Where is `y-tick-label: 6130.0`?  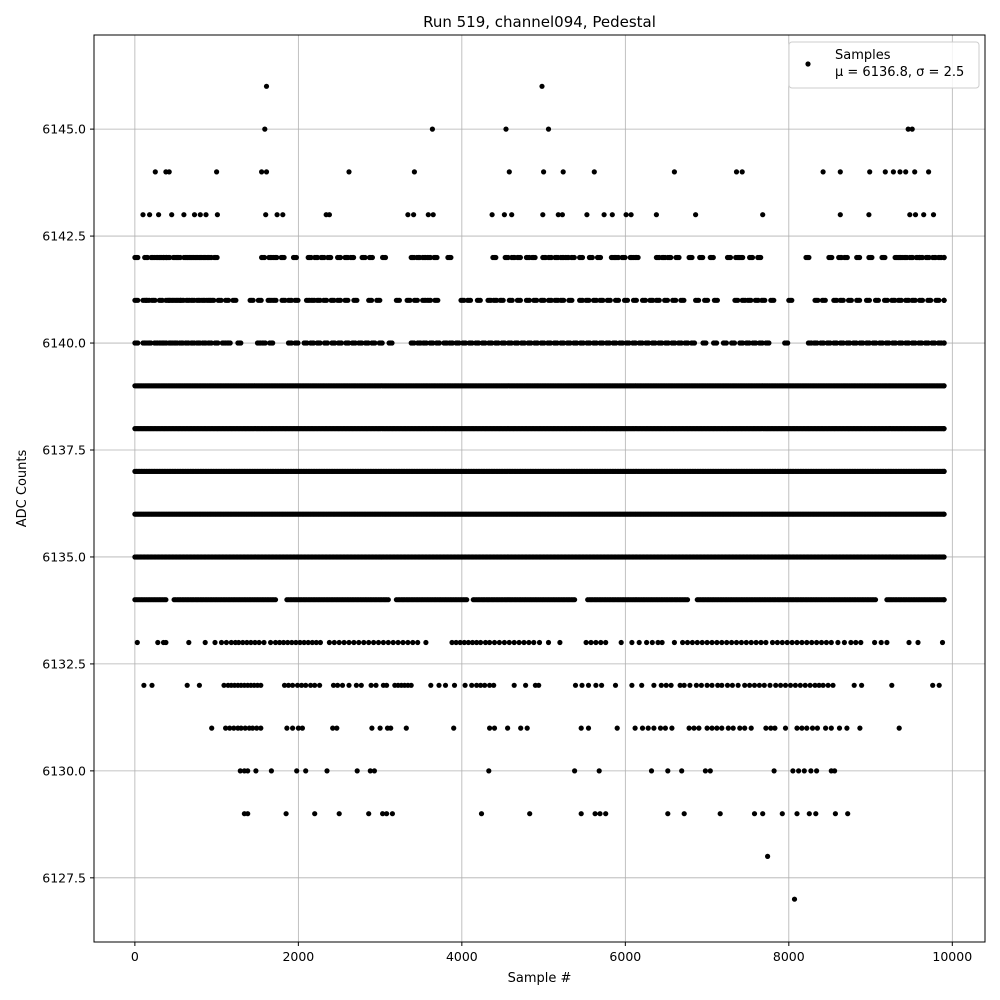
y-tick-label: 6130.0 is located at coordinates (64, 770).